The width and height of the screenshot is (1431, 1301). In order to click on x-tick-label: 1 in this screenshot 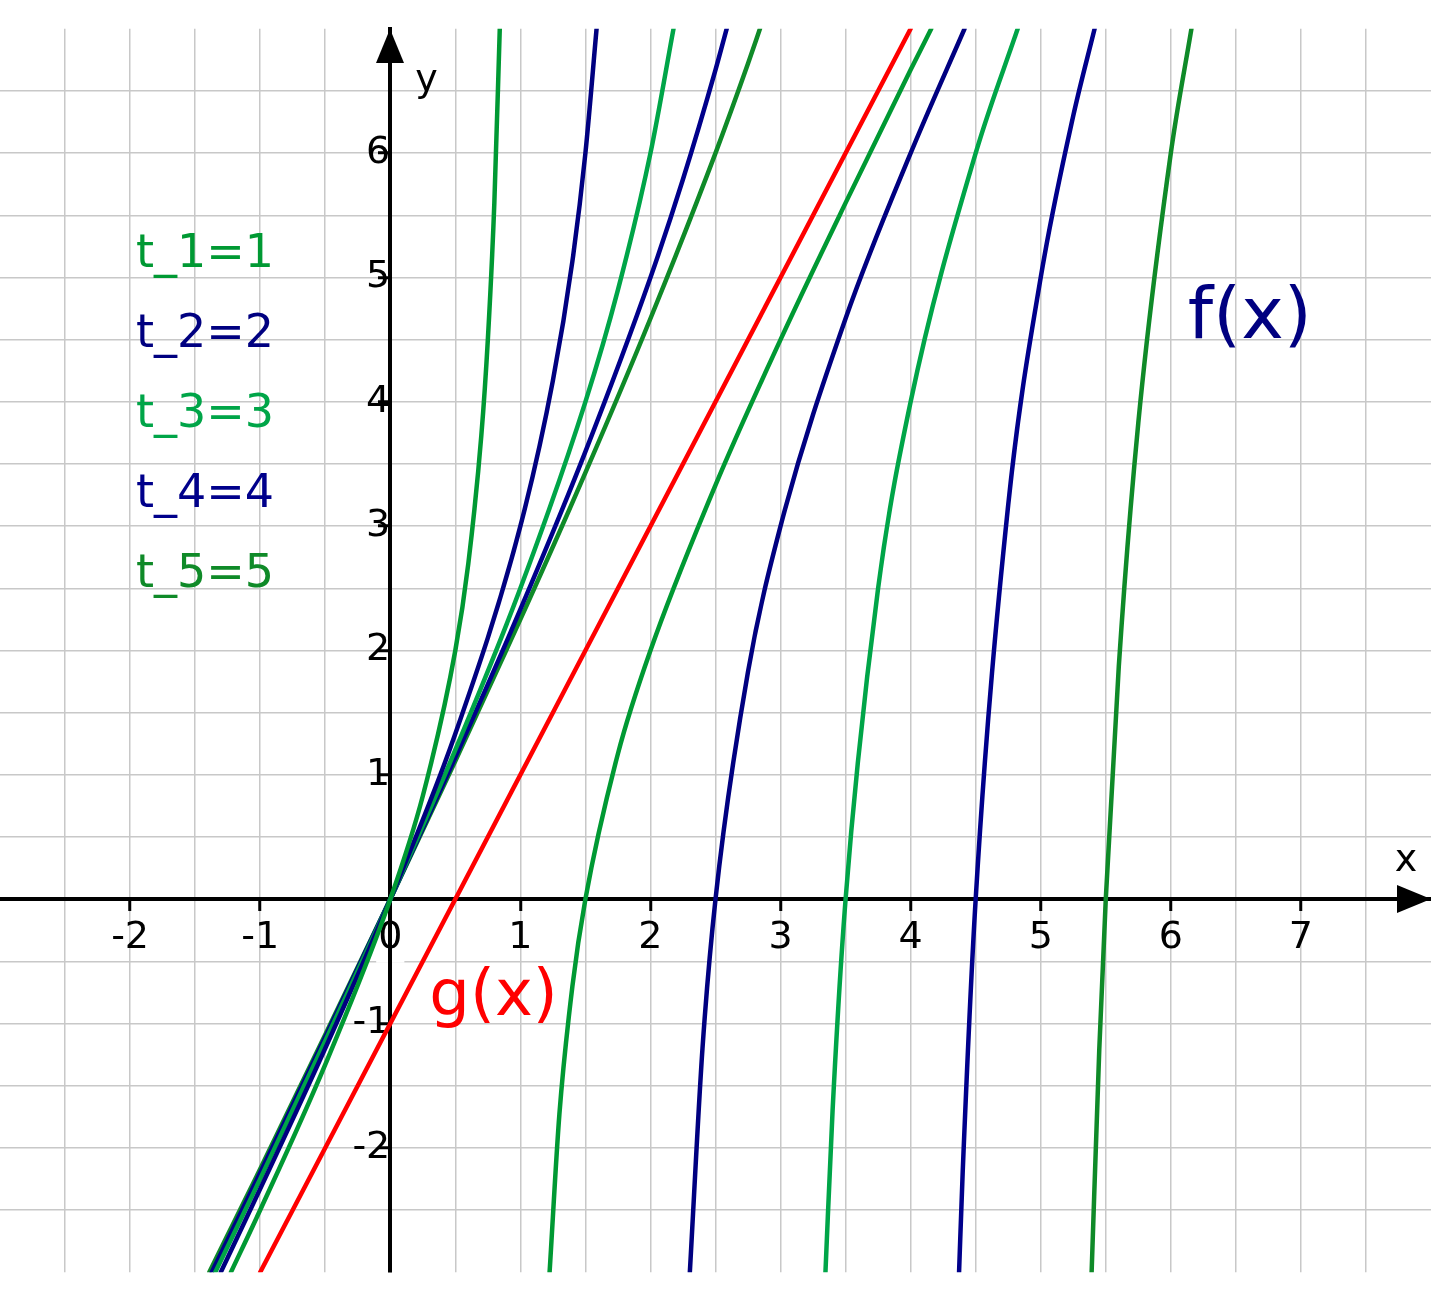, I will do `click(520, 934)`.